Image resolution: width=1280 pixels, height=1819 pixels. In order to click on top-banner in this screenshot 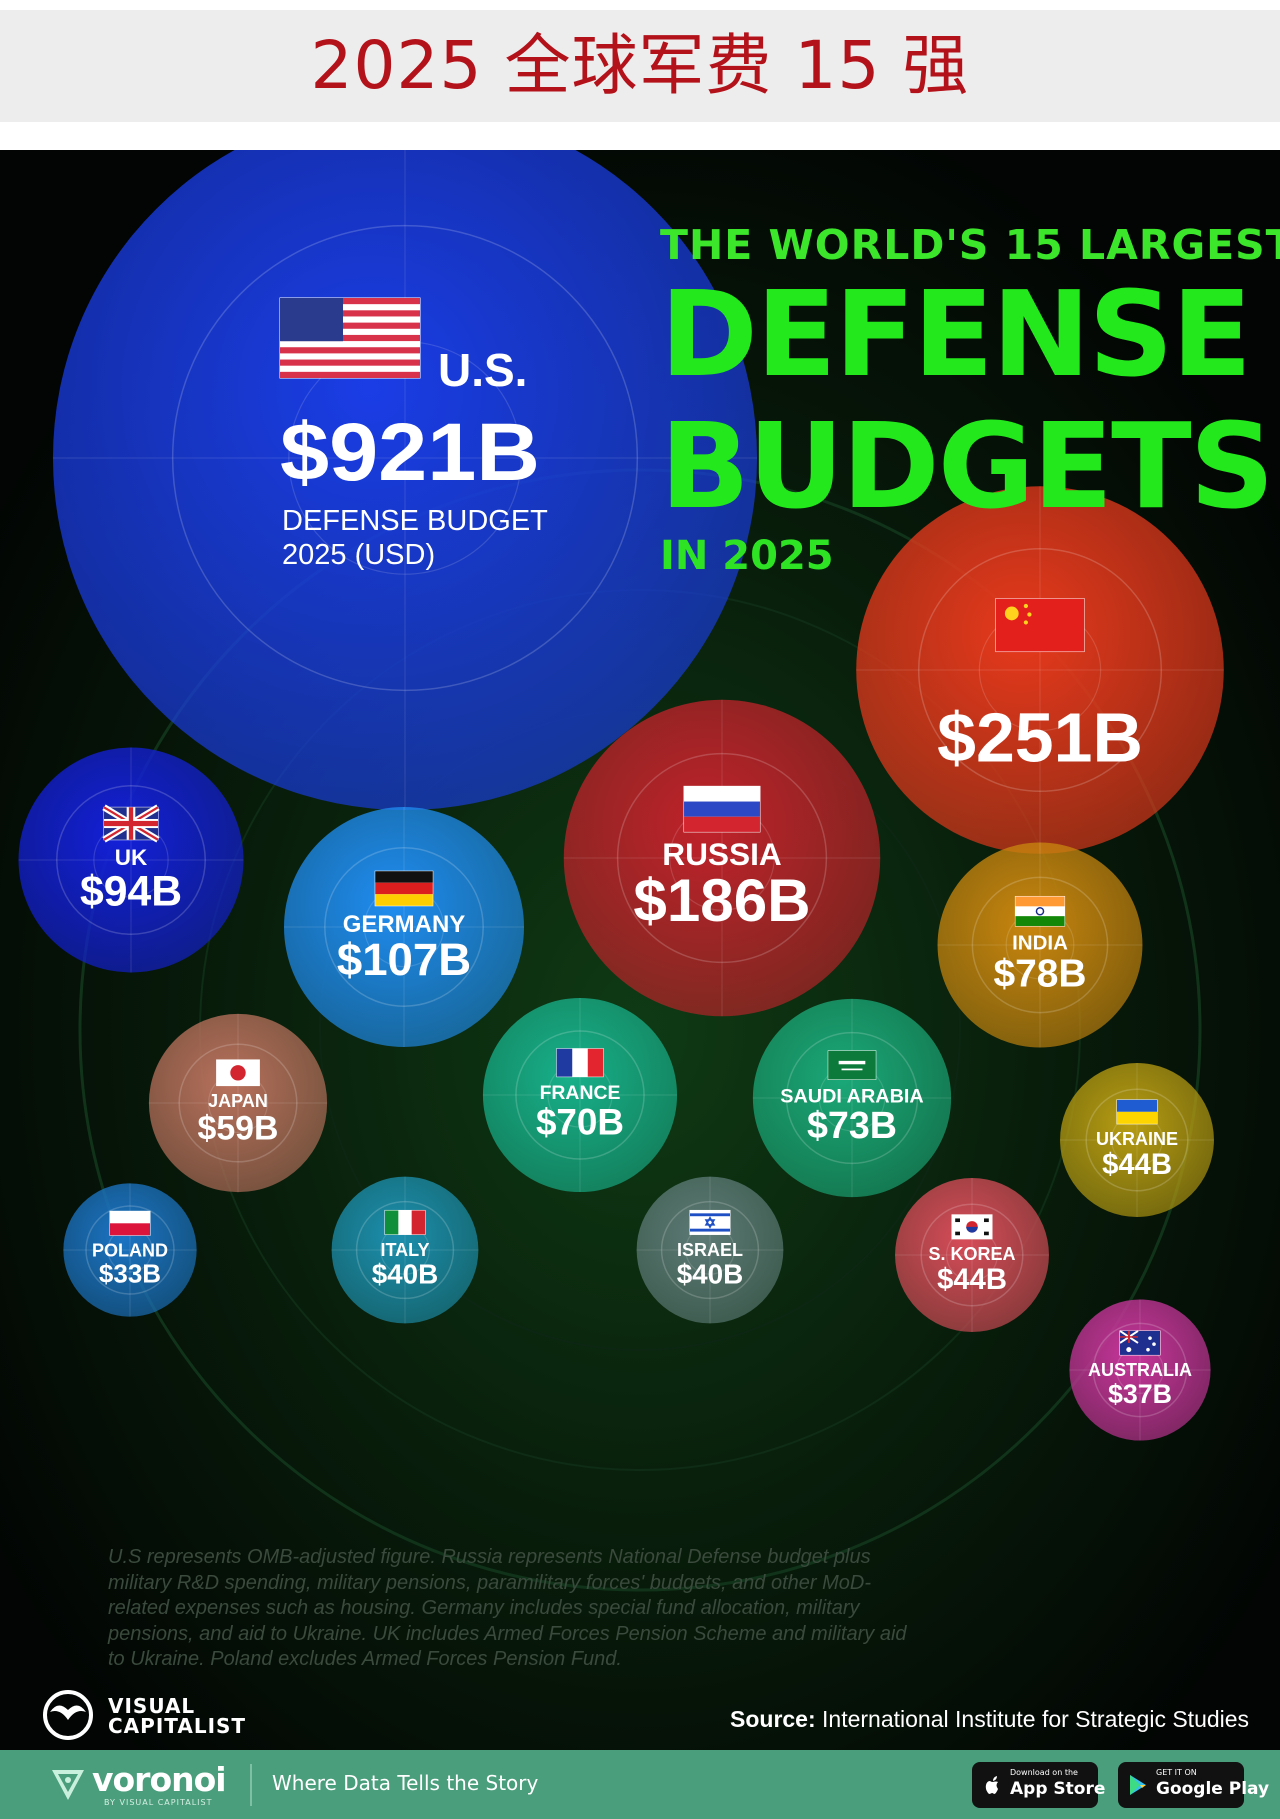, I will do `click(640, 66)`.